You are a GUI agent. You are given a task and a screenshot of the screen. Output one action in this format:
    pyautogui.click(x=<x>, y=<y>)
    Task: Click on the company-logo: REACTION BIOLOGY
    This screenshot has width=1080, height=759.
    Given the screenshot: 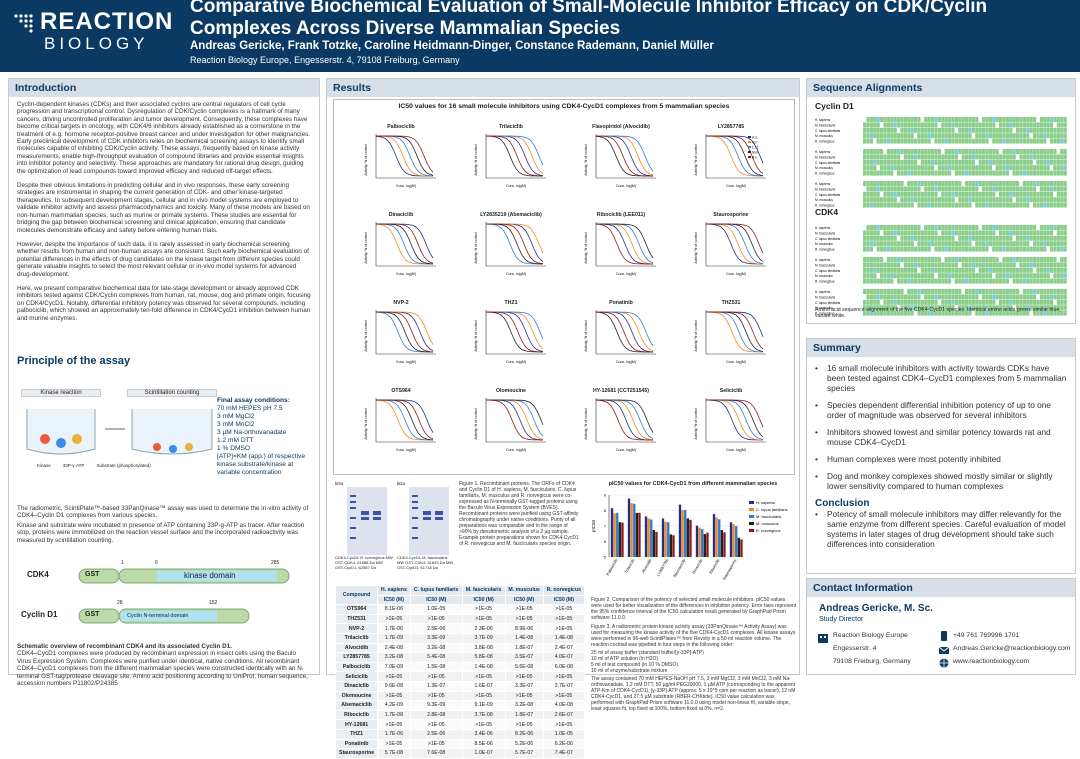 What is the action you would take?
    pyautogui.click(x=92, y=32)
    